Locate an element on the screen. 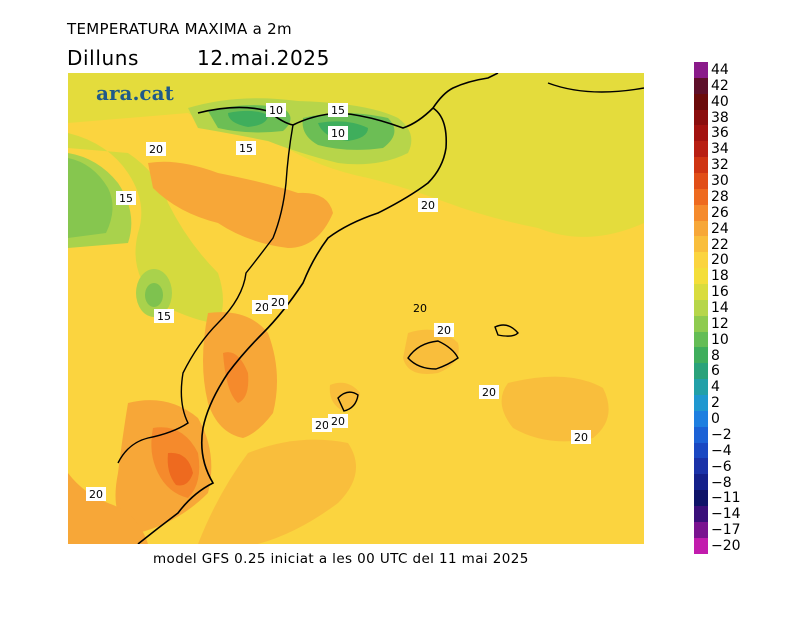 The image size is (800, 617). field-26-south is located at coordinates (180, 469).